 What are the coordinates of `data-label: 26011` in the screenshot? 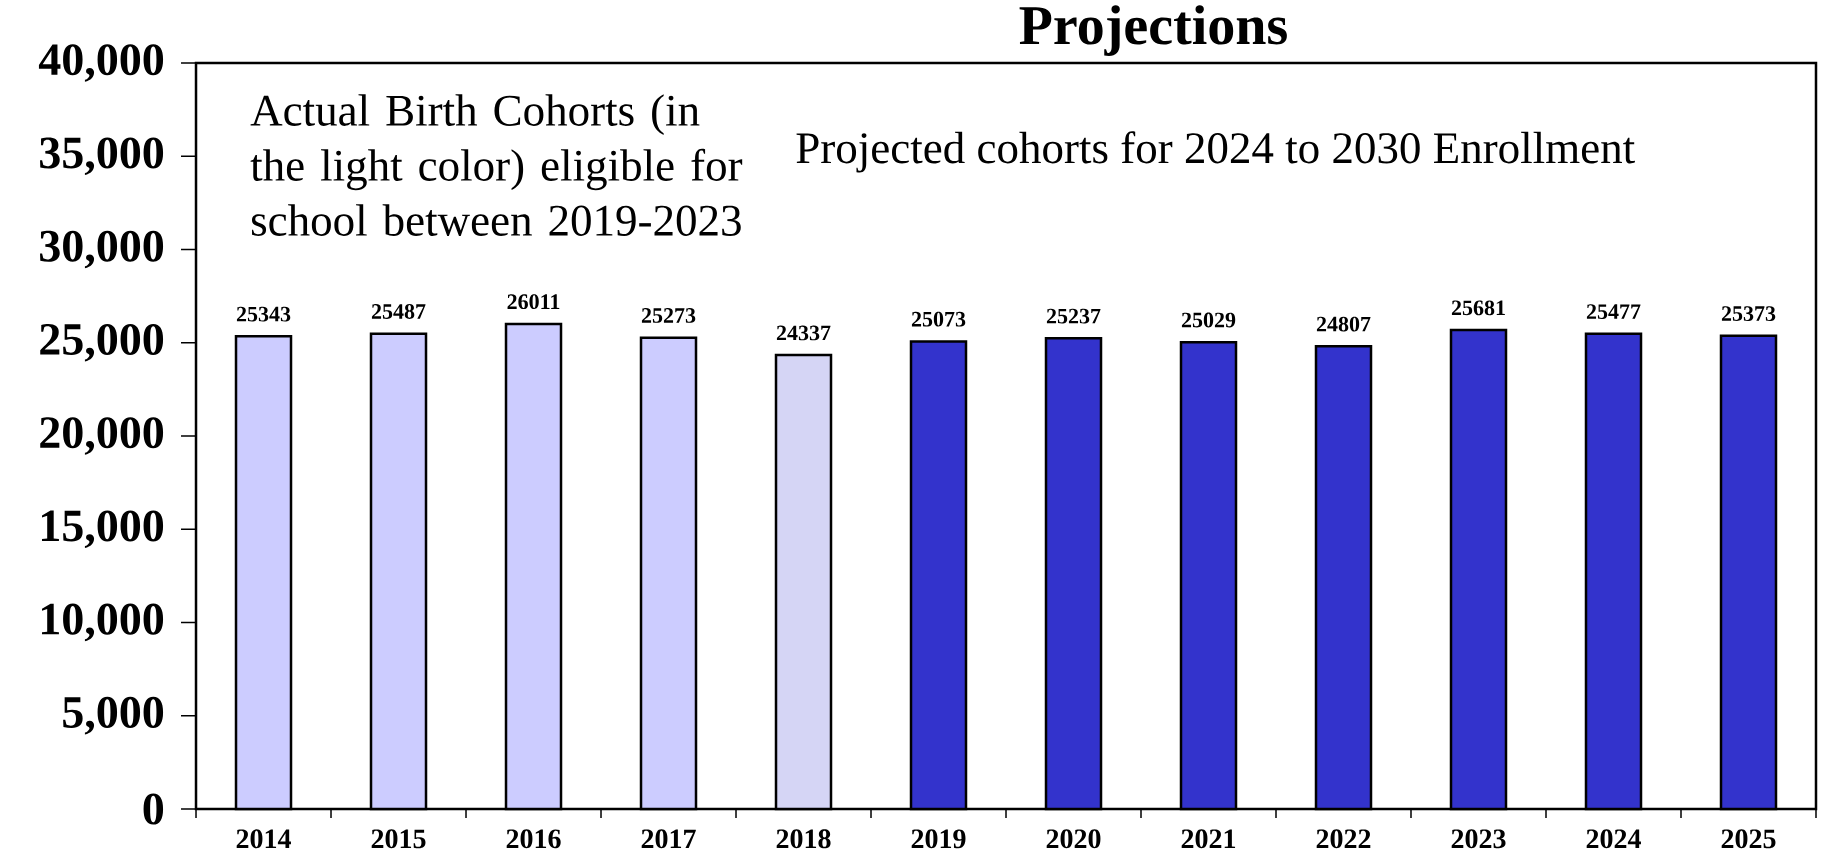 It's located at (533, 302).